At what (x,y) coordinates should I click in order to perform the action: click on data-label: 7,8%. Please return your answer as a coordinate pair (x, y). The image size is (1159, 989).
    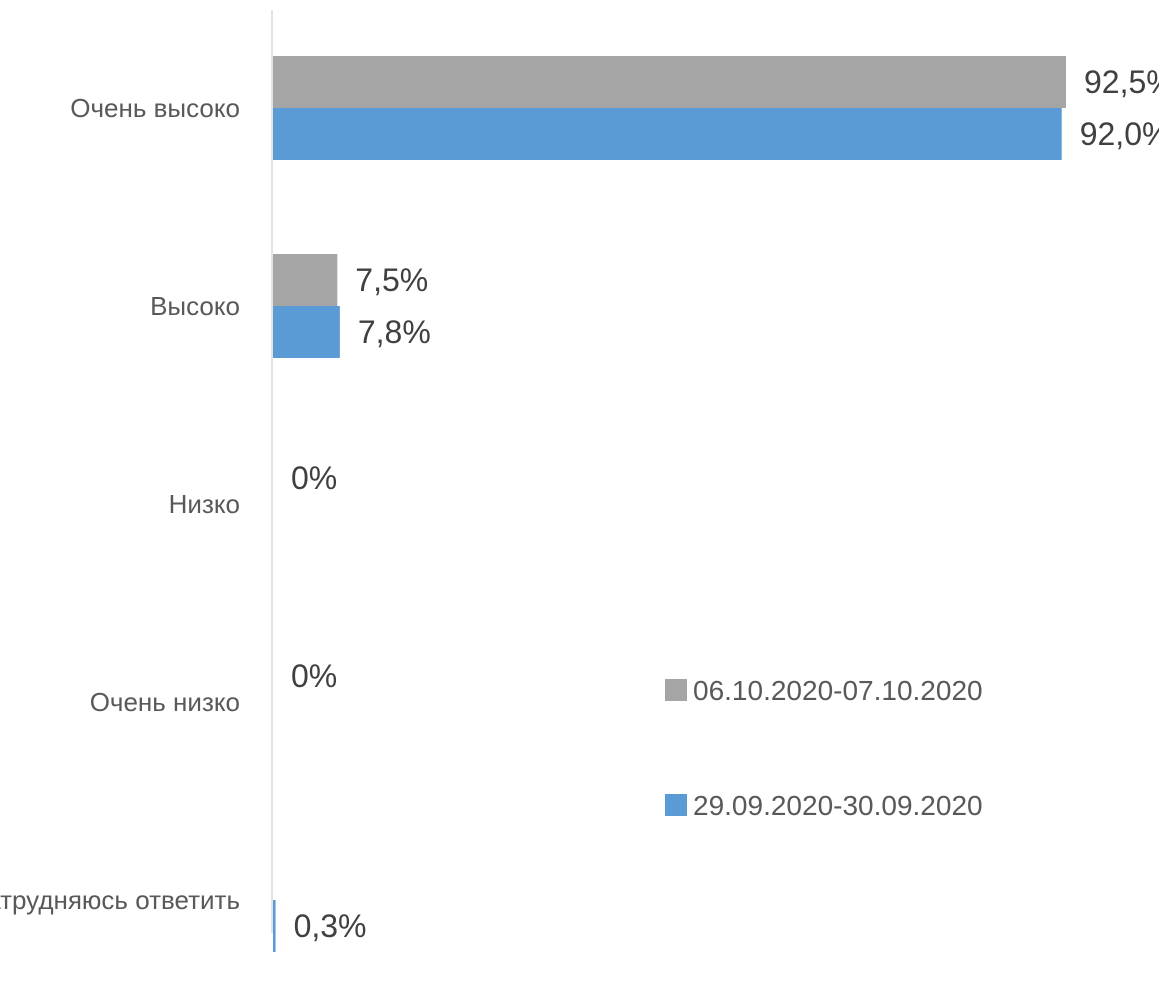
    Looking at the image, I should click on (394, 332).